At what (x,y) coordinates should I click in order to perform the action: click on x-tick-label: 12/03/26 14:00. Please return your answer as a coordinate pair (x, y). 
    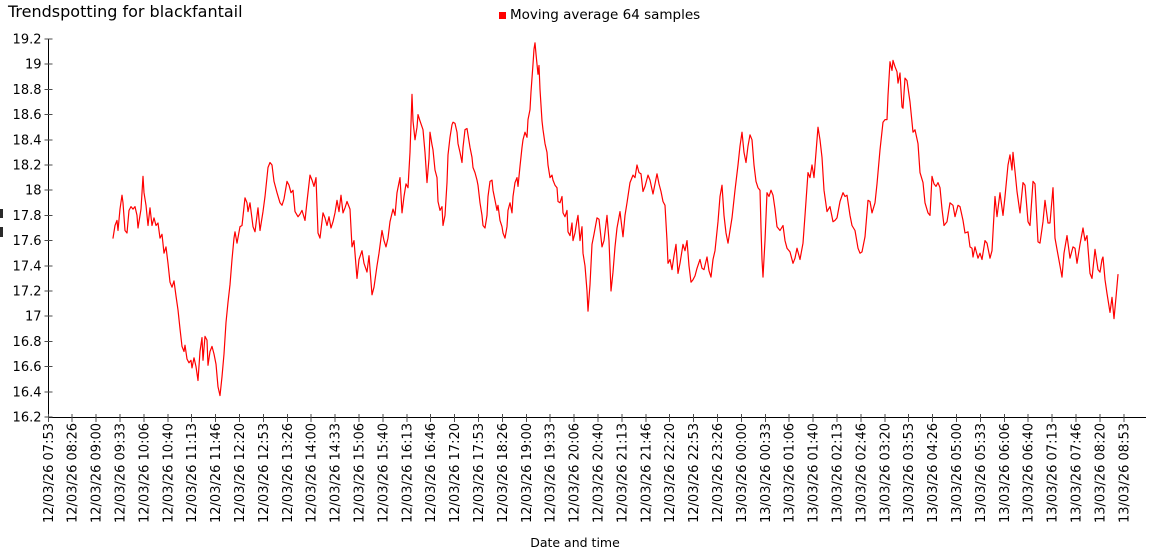
    Looking at the image, I should click on (312, 473).